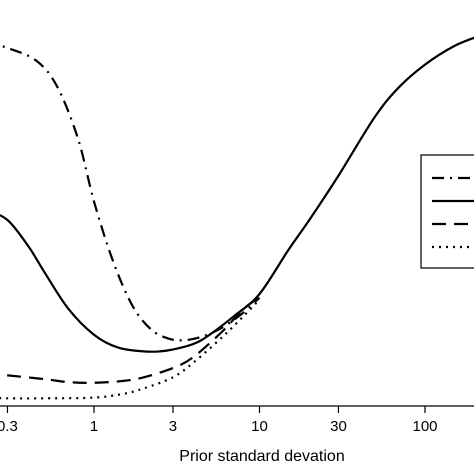 Image resolution: width=474 pixels, height=474 pixels. Describe the element at coordinates (173, 426) in the screenshot. I see `x-tick-label: 3` at that location.